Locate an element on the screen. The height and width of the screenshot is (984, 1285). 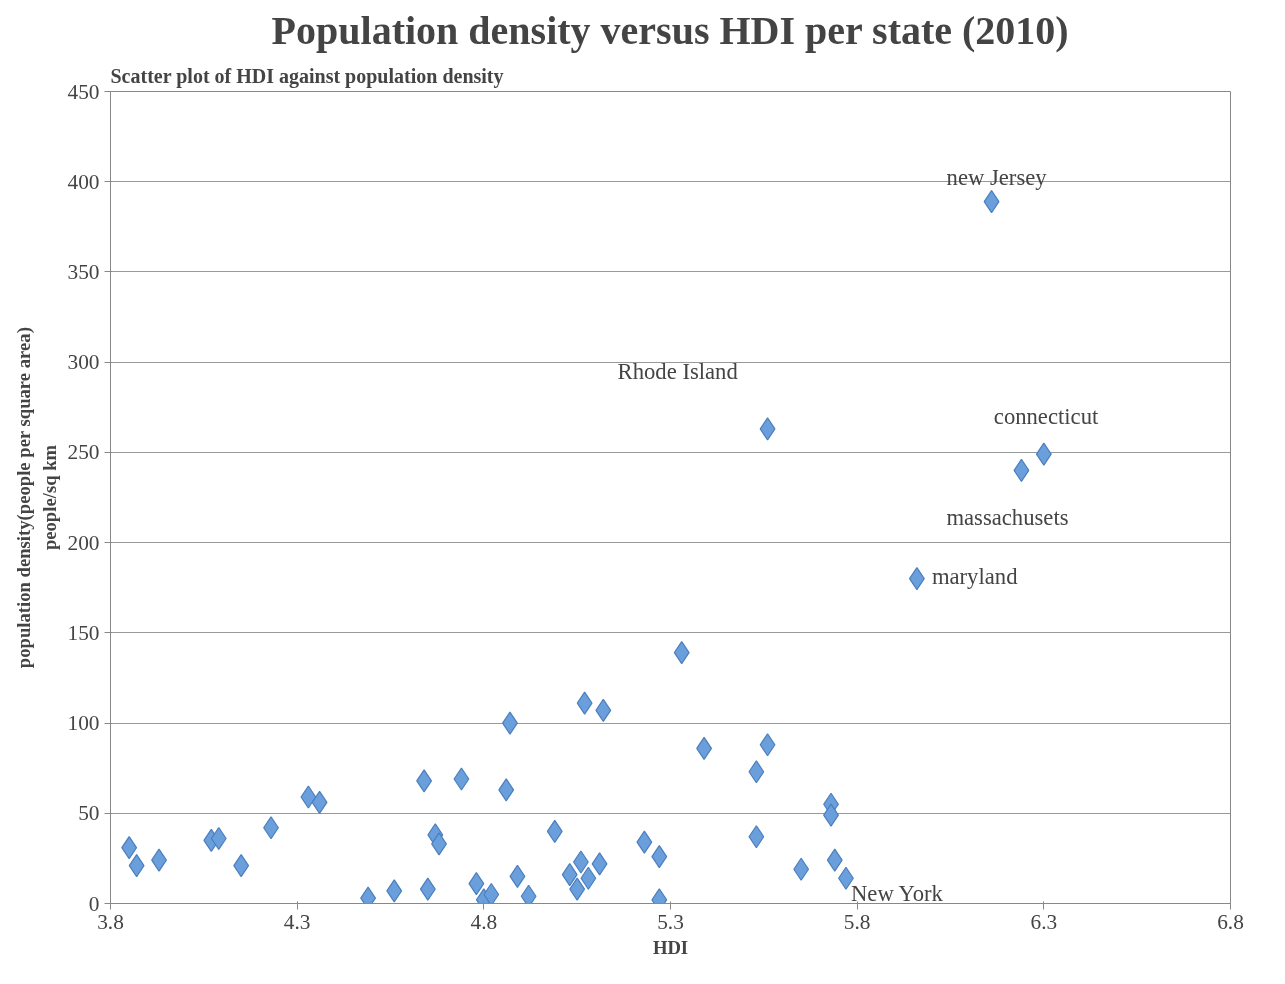
y-tick-label: 250 is located at coordinates (83, 452).